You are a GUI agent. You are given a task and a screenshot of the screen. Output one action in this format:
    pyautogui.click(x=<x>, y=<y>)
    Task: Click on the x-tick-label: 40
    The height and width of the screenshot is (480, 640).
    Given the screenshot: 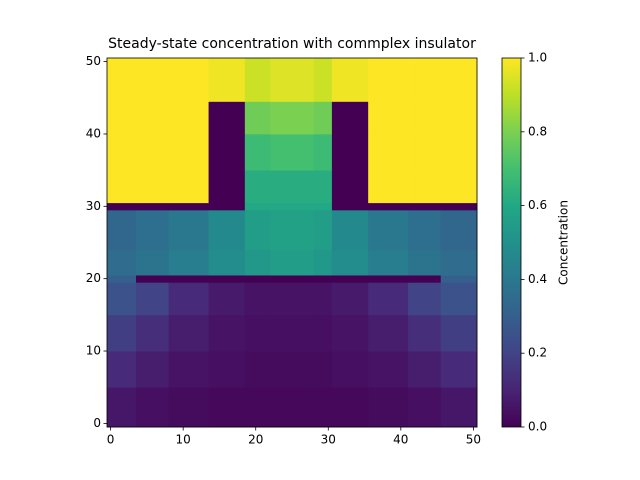 What is the action you would take?
    pyautogui.click(x=400, y=440)
    